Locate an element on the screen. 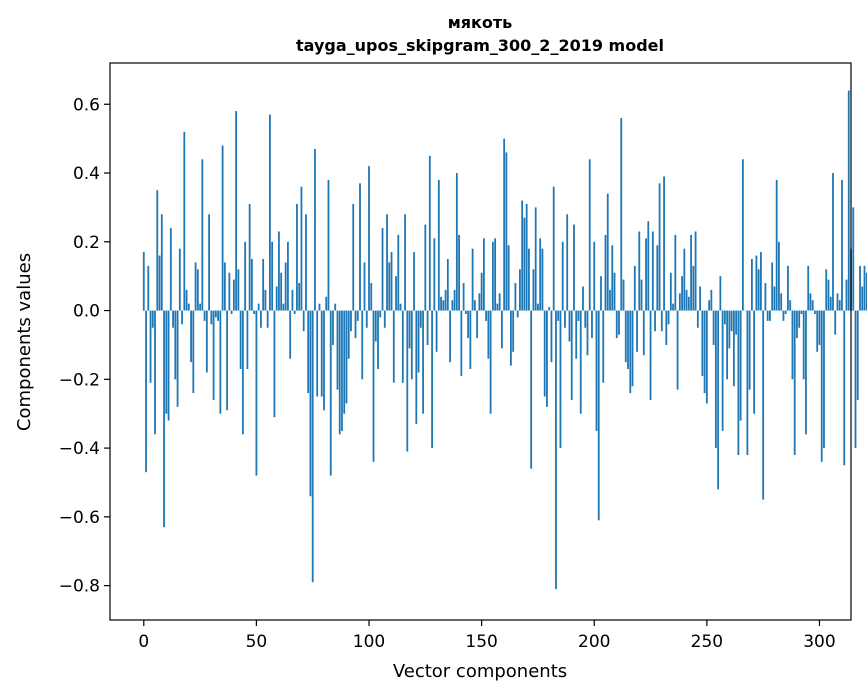 The height and width of the screenshot is (696, 867). y-tick-label: −0.6 is located at coordinates (79, 518).